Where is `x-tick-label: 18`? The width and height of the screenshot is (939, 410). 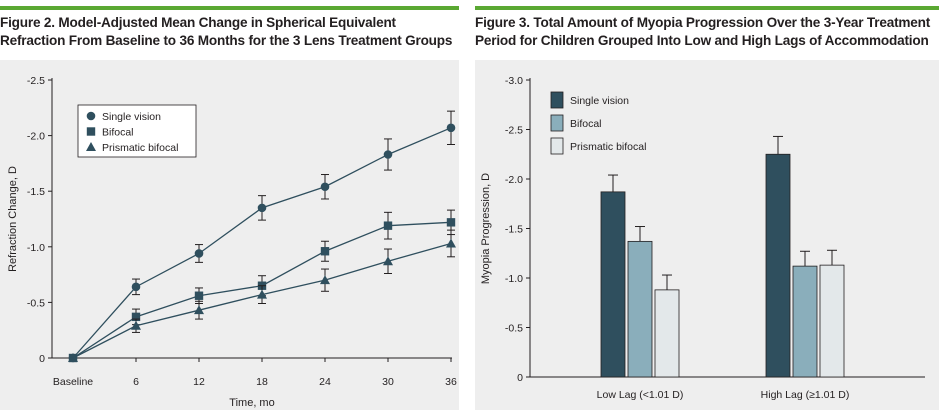 x-tick-label: 18 is located at coordinates (262, 382).